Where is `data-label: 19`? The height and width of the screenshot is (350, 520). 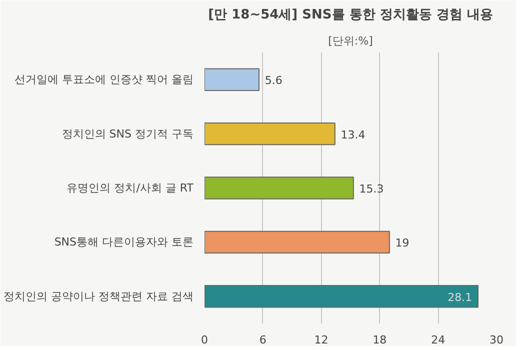 data-label: 19 is located at coordinates (402, 243).